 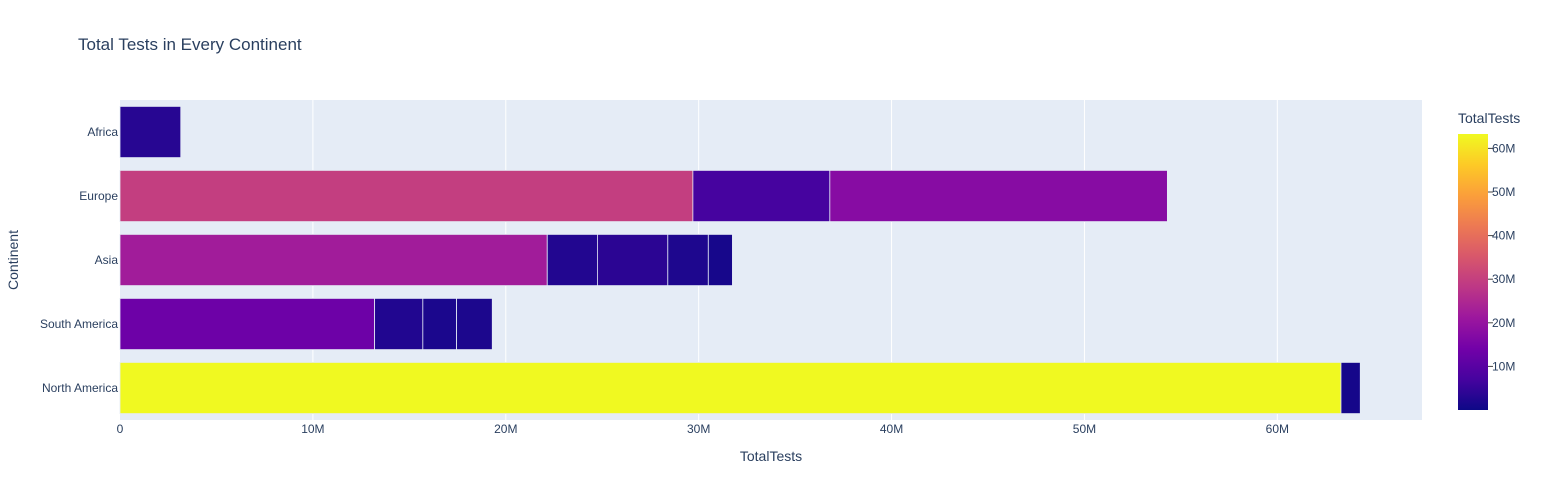 What do you see at coordinates (120, 429) in the screenshot?
I see `x-tick-label: 0` at bounding box center [120, 429].